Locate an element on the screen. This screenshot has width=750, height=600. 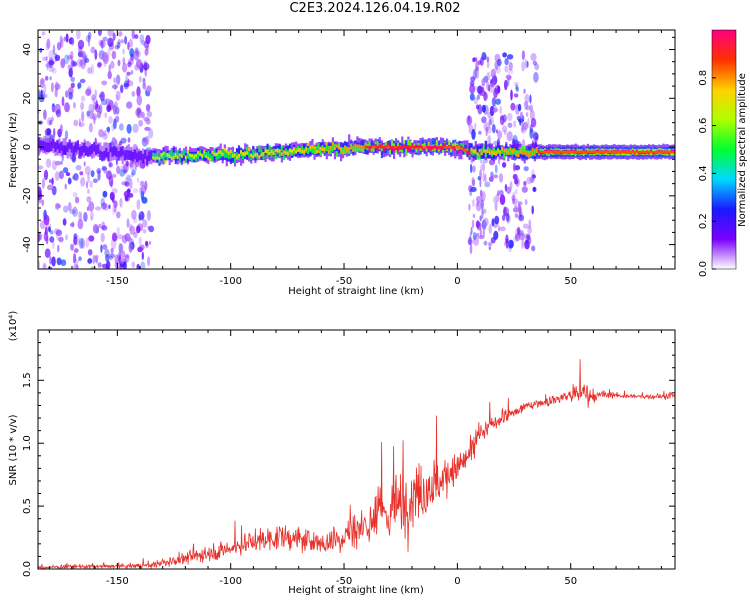
snr-y-label: SNR (10 * v/v) is located at coordinates (13, 449).